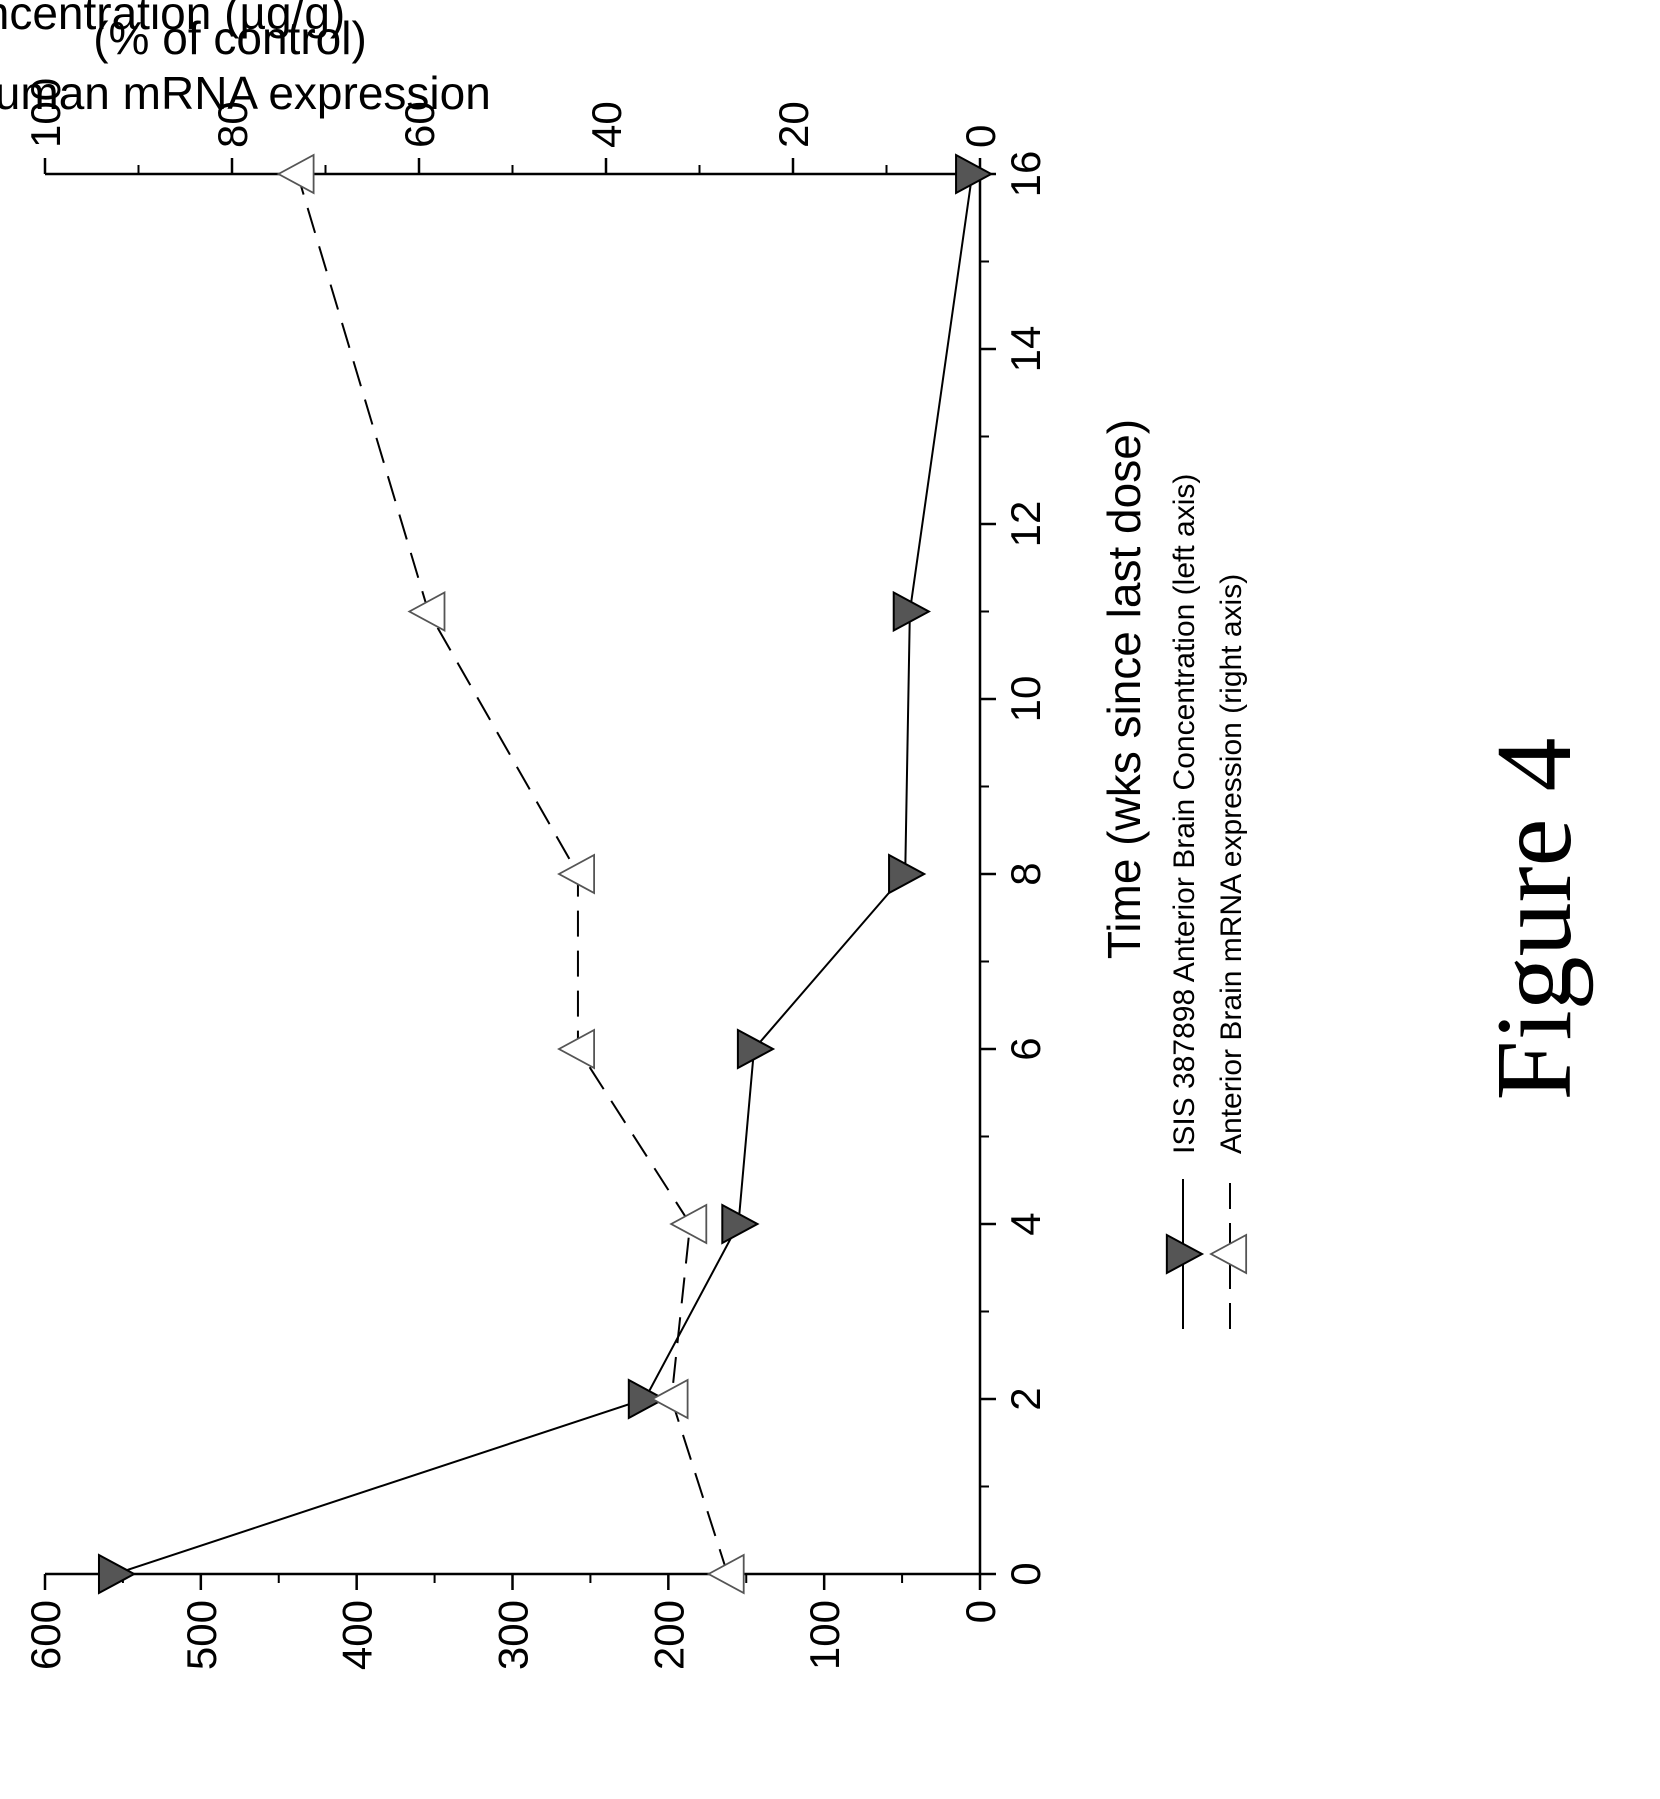 This screenshot has height=1799, width=1660. What do you see at coordinates (45, 1635) in the screenshot?
I see `left-y-tick-label: 600` at bounding box center [45, 1635].